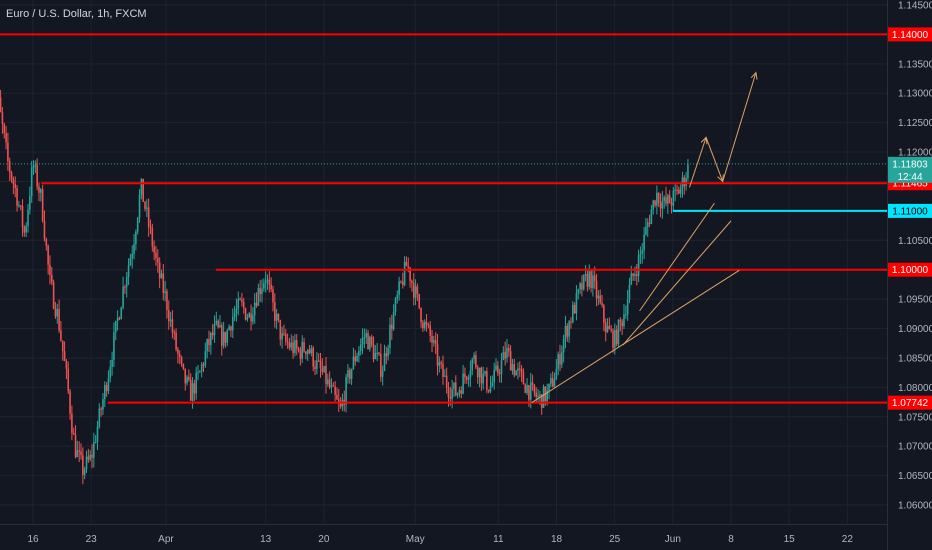  Describe the element at coordinates (498, 539) in the screenshot. I see `x-tick-label: 11` at that location.